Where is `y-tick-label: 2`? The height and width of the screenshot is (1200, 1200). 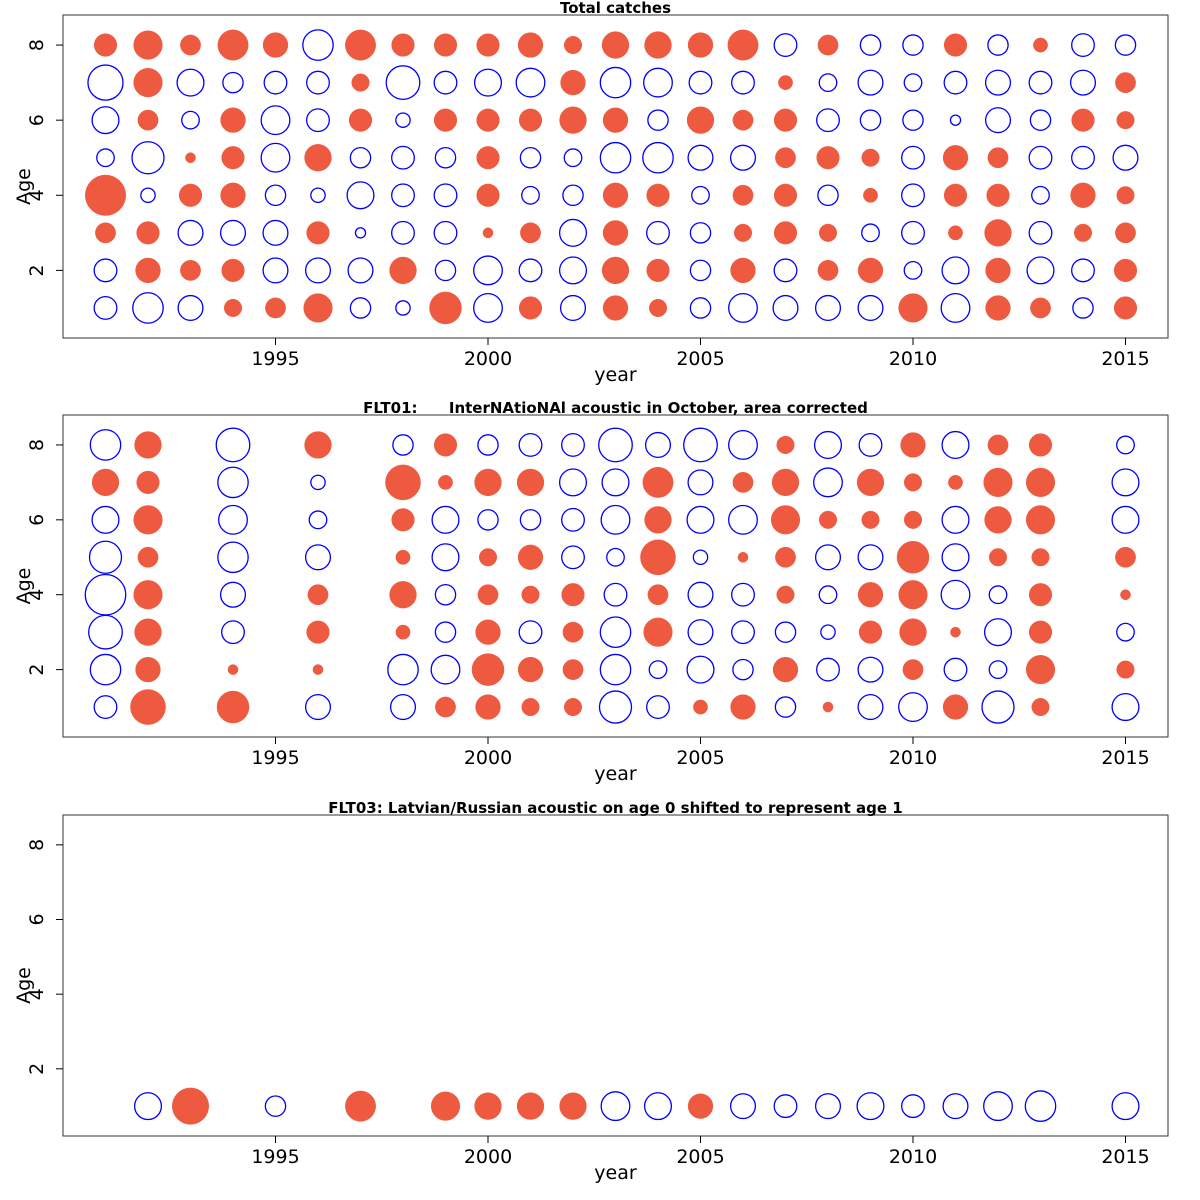 y-tick-label: 2 is located at coordinates (37, 670).